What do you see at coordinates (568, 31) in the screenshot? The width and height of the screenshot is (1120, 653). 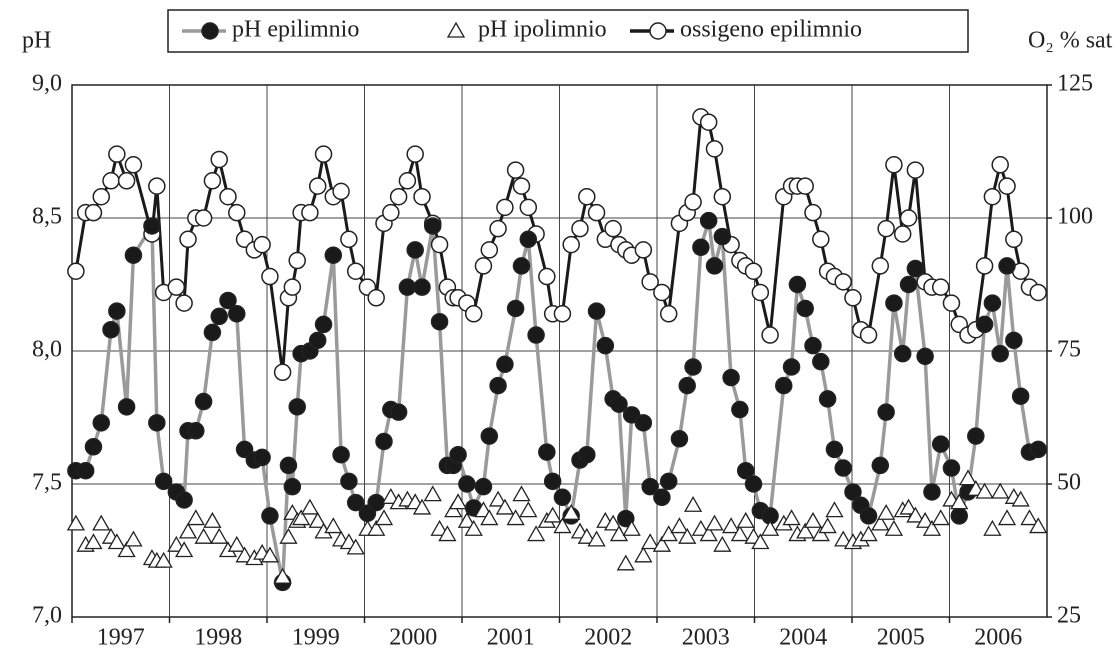 I see `legend-box` at bounding box center [568, 31].